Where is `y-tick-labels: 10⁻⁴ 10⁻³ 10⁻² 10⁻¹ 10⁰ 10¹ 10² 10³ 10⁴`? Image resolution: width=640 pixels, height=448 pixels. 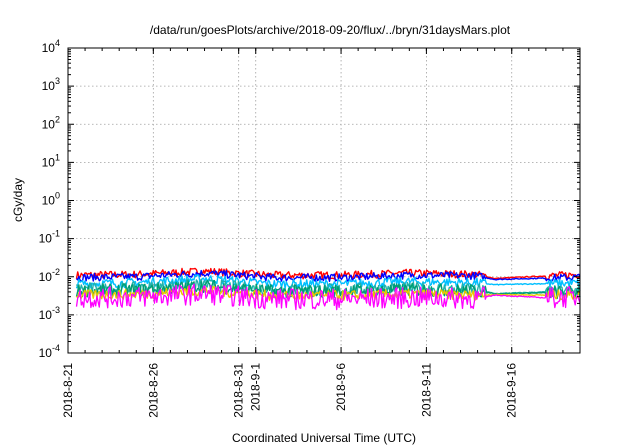
y-tick-labels: 10⁻⁴ 10⁻³ 10⁻² 10⁻¹ 10⁰ 10¹ 10² 10³ 10⁴ is located at coordinates (49, 199).